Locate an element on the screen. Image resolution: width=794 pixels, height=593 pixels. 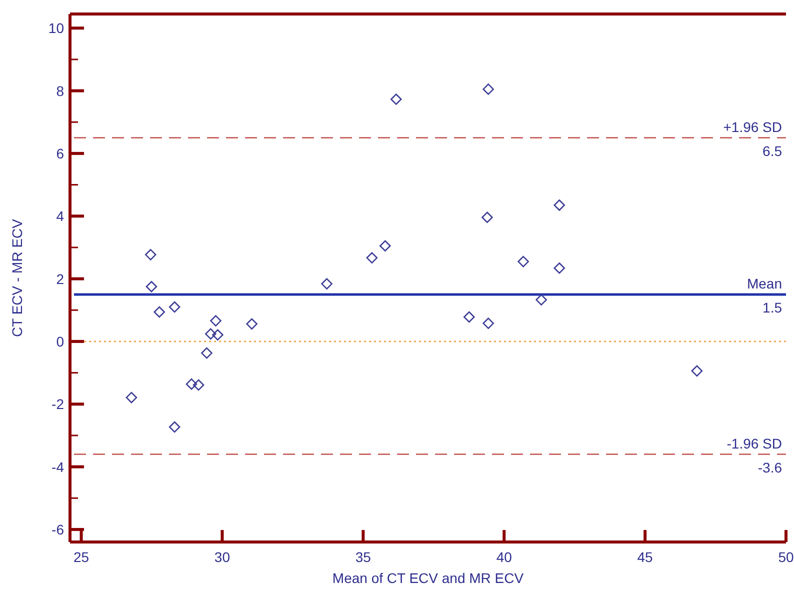
y-tick-label: 8 is located at coordinates (60, 90).